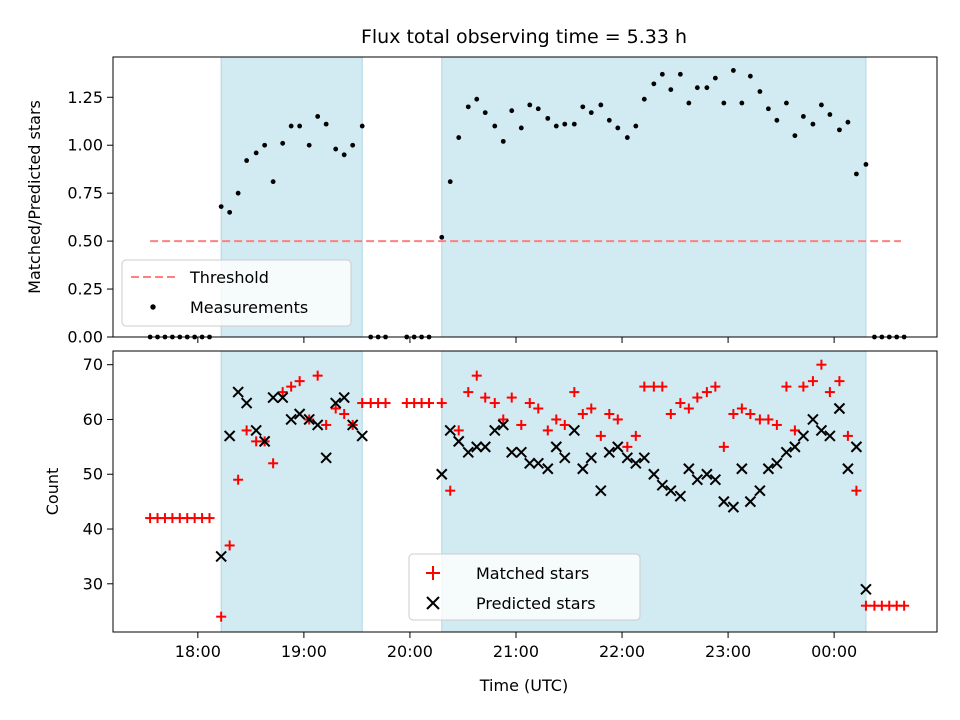 The width and height of the screenshot is (960, 720). I want to click on y-tick-label: 0.50, so click(85, 241).